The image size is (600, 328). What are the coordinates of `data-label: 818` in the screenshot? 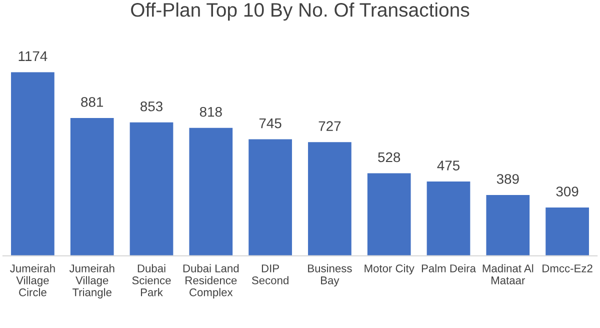 It's located at (211, 111).